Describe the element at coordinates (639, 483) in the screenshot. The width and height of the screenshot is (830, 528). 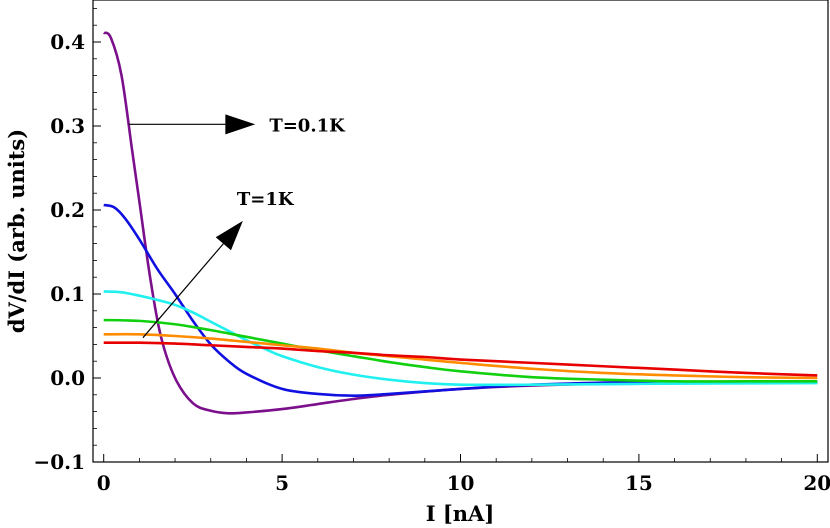
I see `x-tick-label: 15` at that location.